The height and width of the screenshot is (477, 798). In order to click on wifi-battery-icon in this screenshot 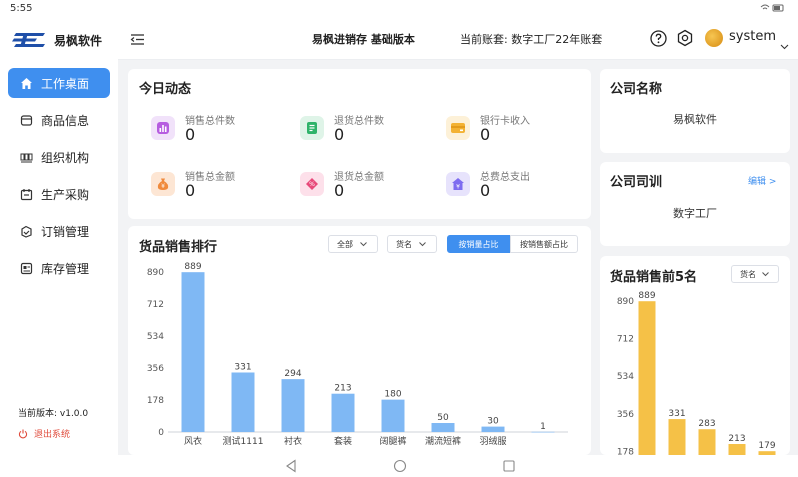, I will do `click(772, 8)`.